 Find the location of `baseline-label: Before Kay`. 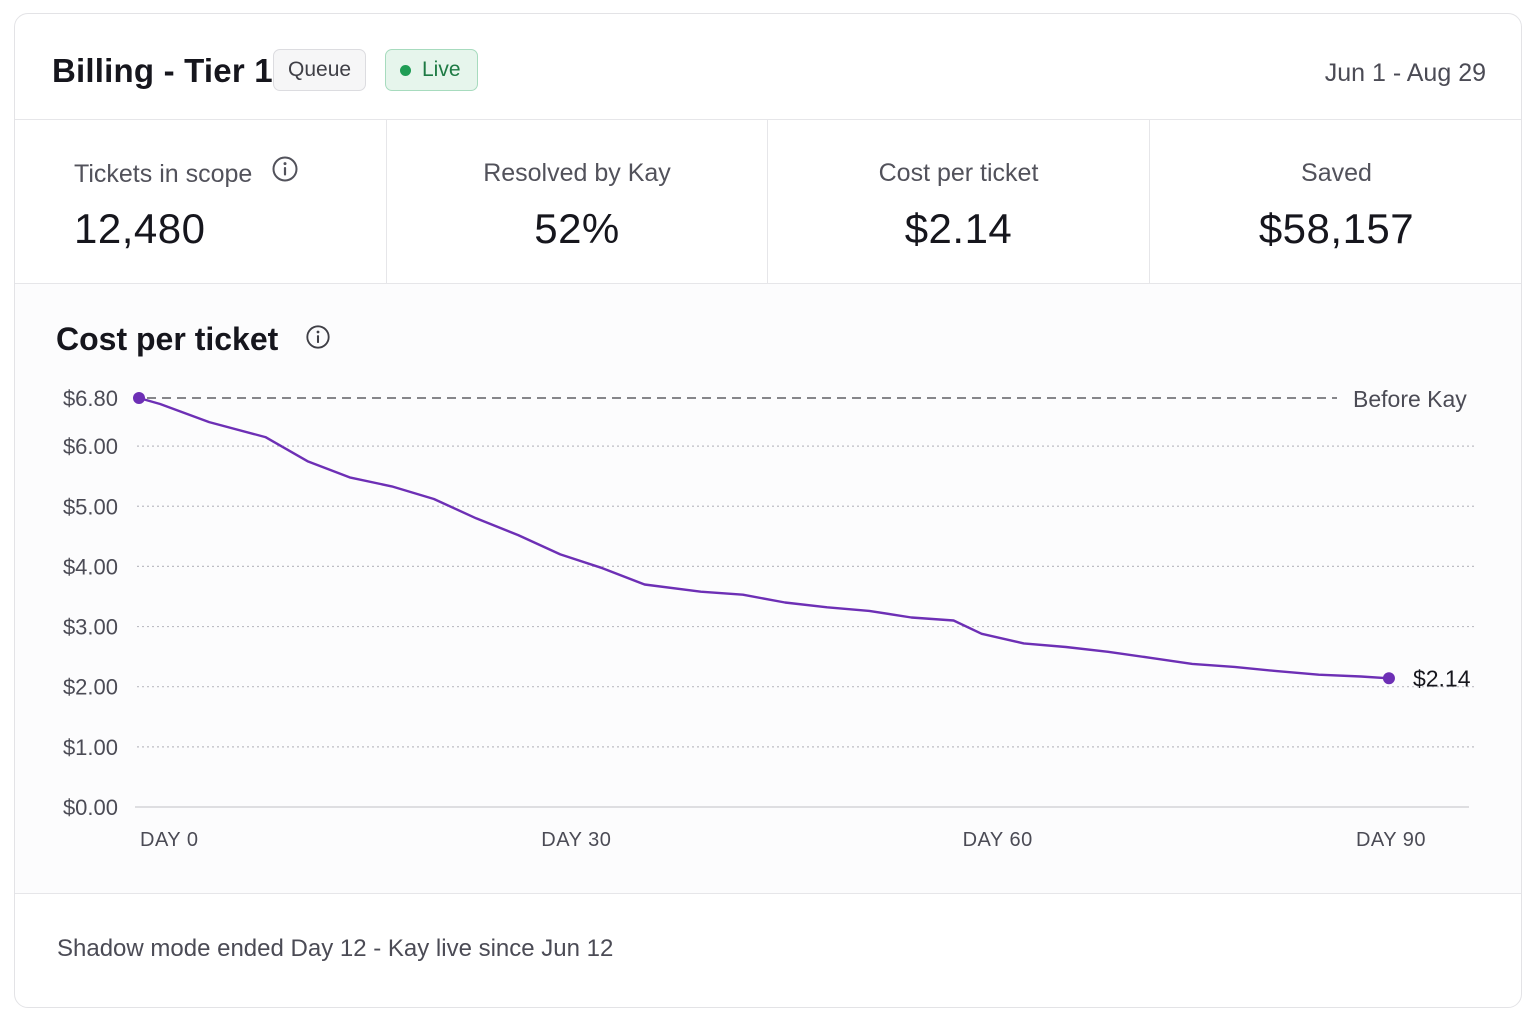

baseline-label: Before Kay is located at coordinates (1410, 399).